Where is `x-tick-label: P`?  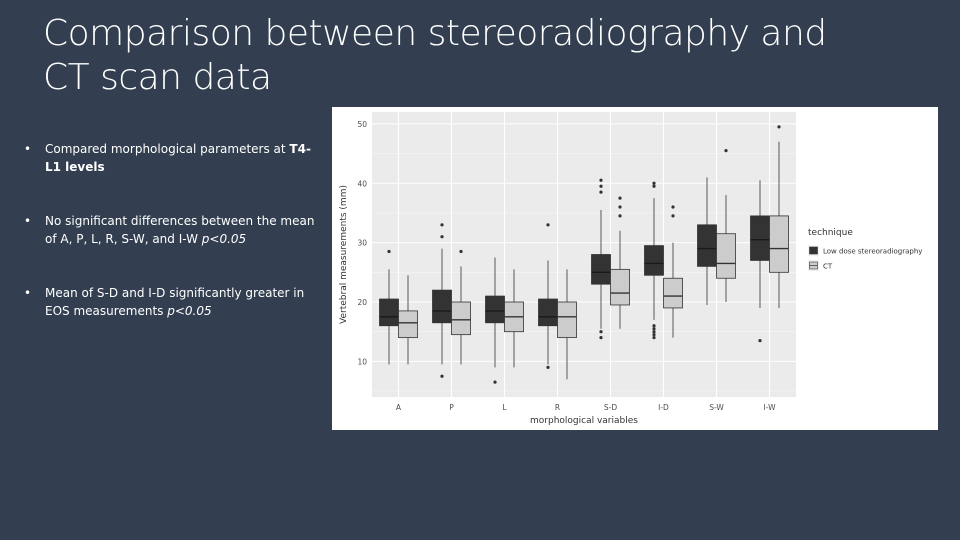 x-tick-label: P is located at coordinates (451, 407).